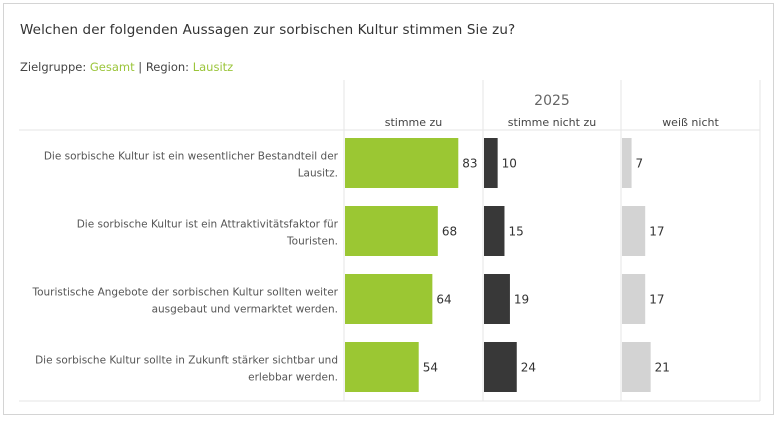  I want to click on row-label-line: ausgebaut und vermarktet werden., so click(245, 310).